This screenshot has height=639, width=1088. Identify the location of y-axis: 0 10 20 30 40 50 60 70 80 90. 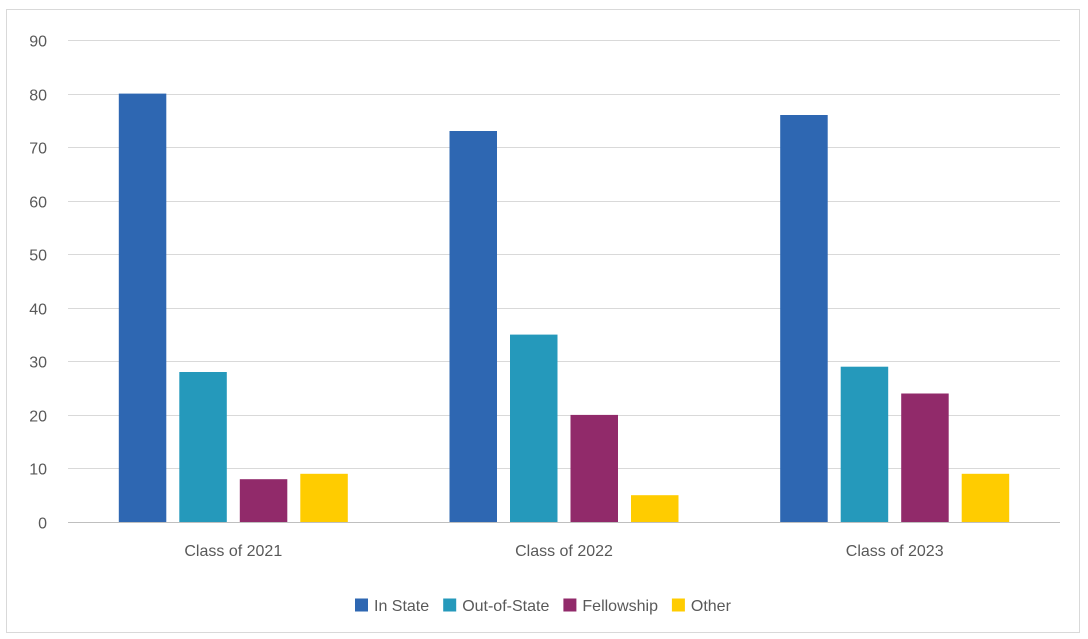
(38, 283).